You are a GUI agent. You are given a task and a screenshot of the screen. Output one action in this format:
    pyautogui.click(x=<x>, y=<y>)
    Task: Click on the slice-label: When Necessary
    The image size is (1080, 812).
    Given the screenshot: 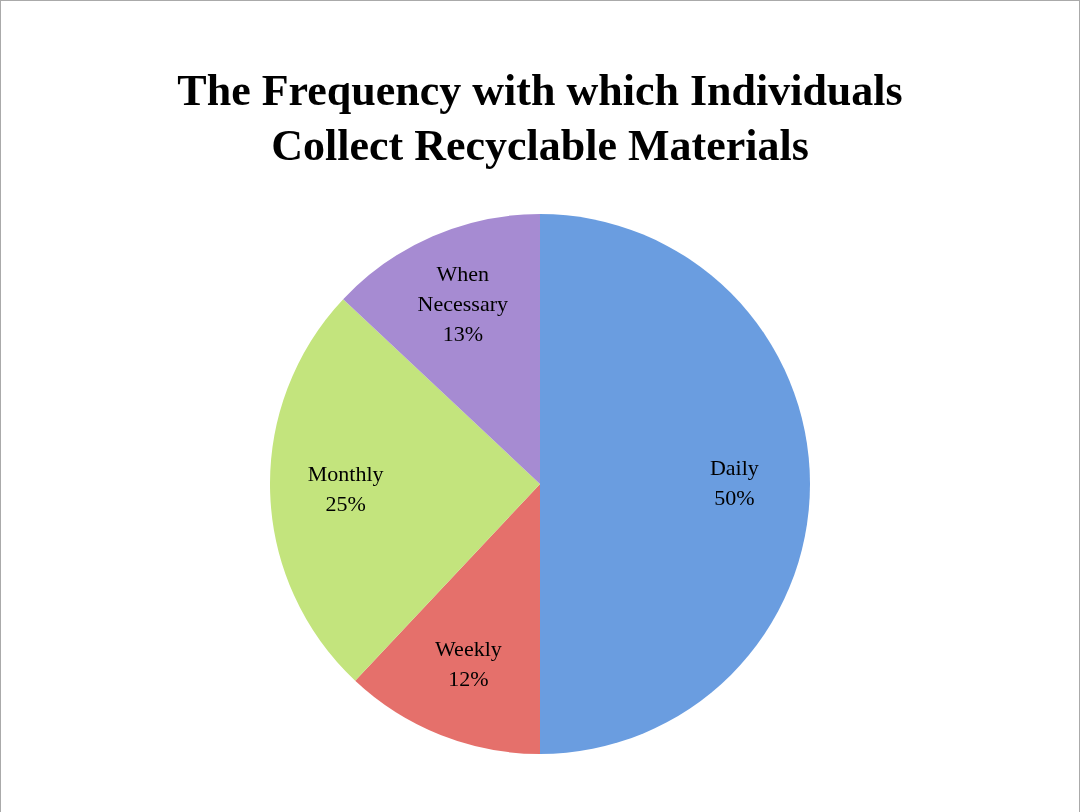 What is the action you would take?
    pyautogui.click(x=462, y=289)
    